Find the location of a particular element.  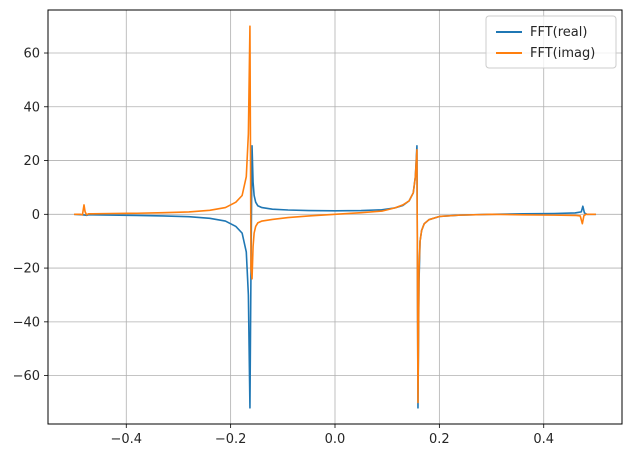

legend-box is located at coordinates (551, 42).